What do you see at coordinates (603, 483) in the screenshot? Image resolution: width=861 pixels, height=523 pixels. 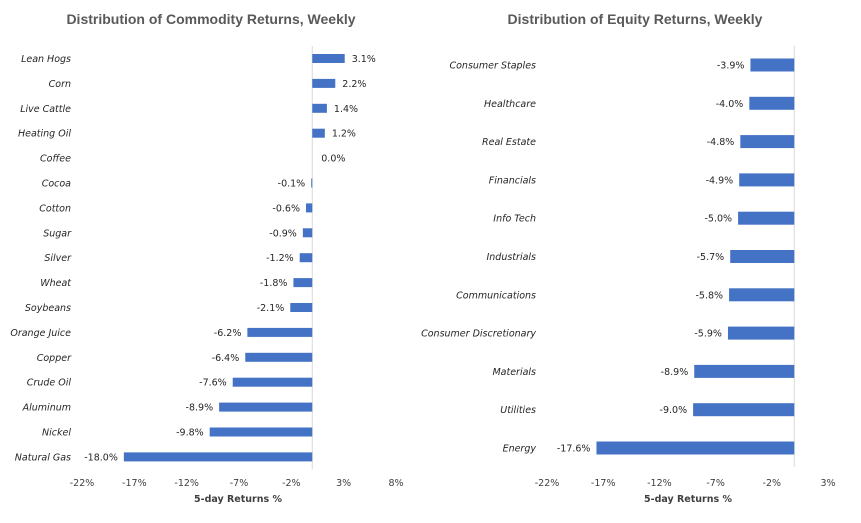 I see `equity-x-tick-label: -17%` at bounding box center [603, 483].